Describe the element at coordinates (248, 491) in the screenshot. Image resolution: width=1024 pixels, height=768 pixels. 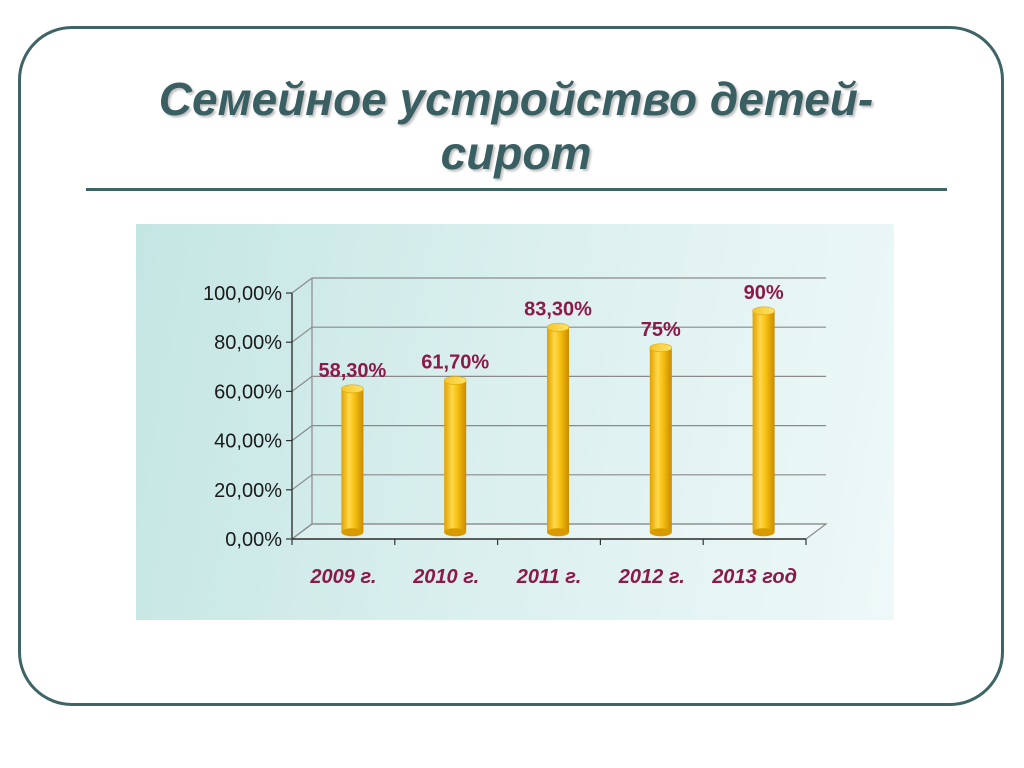
I see `y-tick-label: 20,00%` at that location.